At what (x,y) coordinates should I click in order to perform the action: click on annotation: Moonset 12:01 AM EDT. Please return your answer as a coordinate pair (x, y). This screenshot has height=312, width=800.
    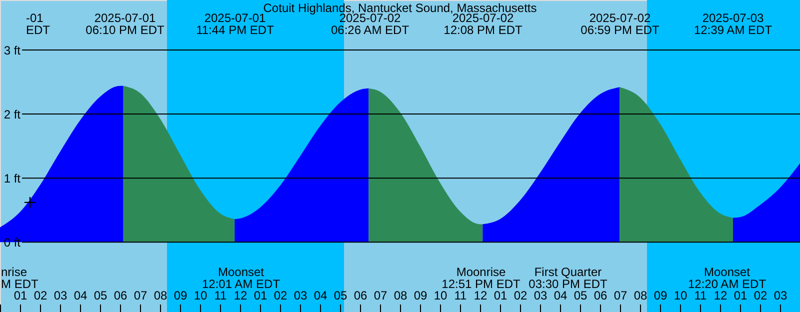
    Looking at the image, I should click on (241, 278).